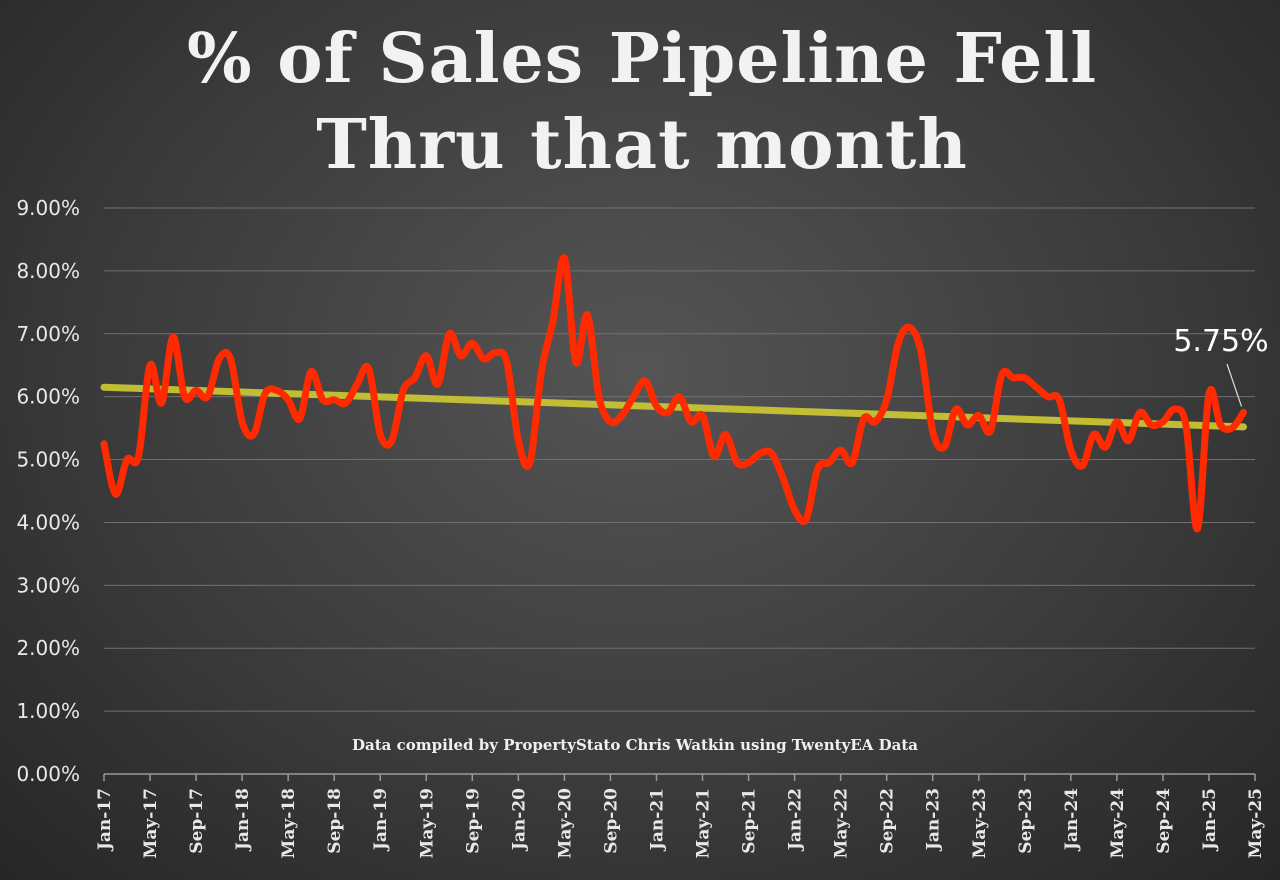  Describe the element at coordinates (48, 271) in the screenshot. I see `y-tick-label: 8.00%` at that location.